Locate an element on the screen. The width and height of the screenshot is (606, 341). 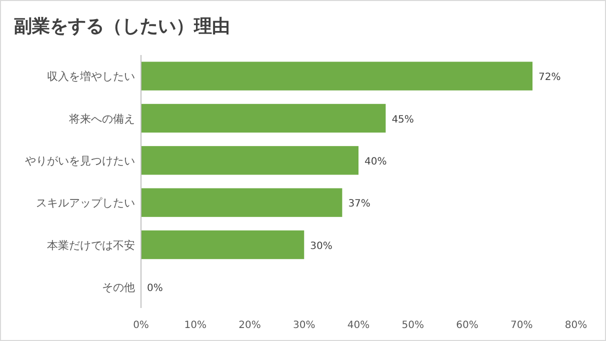
x-tick-label: 80% is located at coordinates (576, 325).